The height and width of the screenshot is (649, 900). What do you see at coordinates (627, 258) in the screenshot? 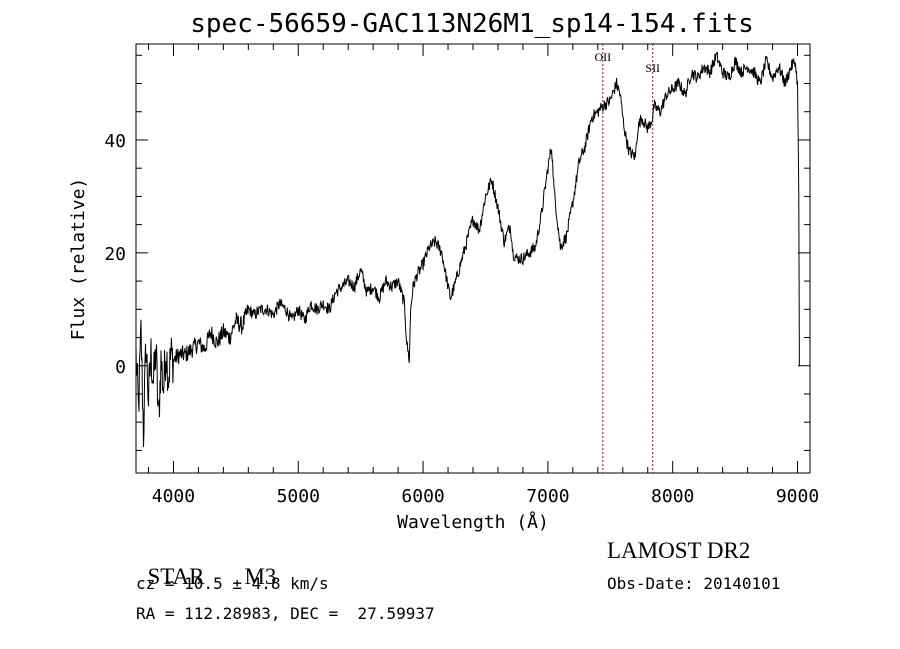
I see `line-markers: OII SII` at bounding box center [627, 258].